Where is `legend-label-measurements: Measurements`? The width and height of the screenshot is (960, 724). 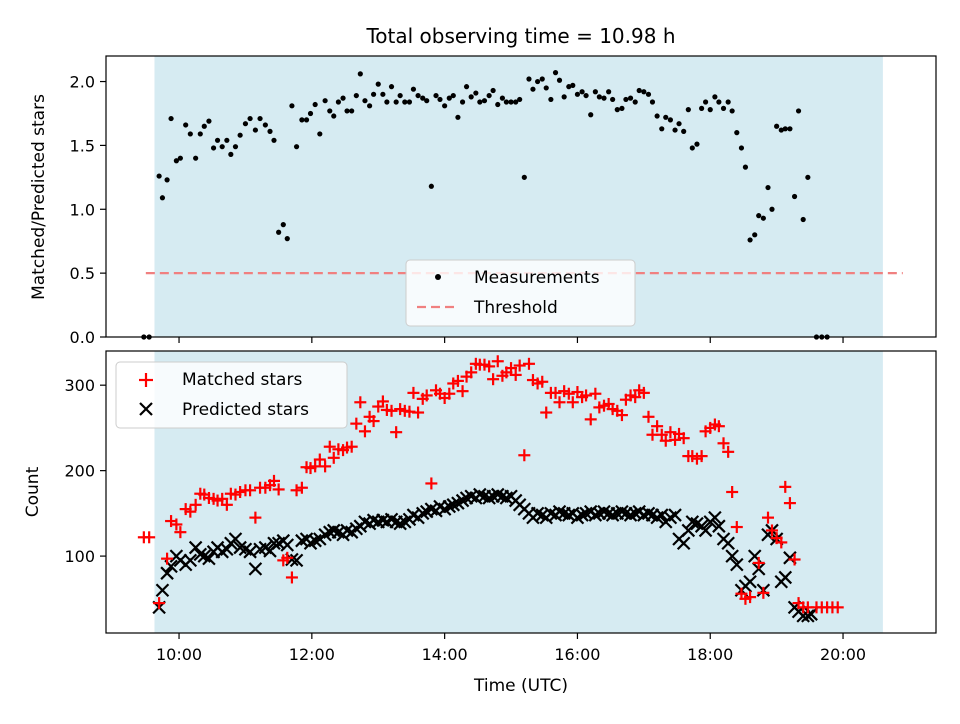 legend-label-measurements: Measurements is located at coordinates (537, 278).